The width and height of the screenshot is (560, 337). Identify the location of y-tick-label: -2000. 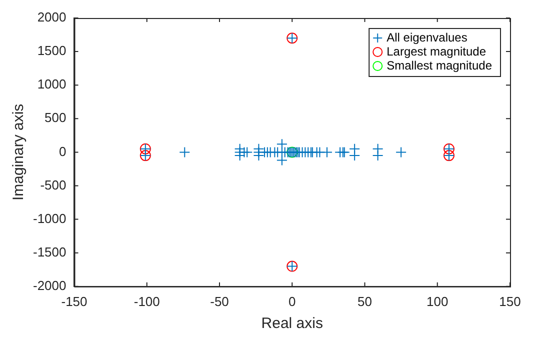
(49, 285).